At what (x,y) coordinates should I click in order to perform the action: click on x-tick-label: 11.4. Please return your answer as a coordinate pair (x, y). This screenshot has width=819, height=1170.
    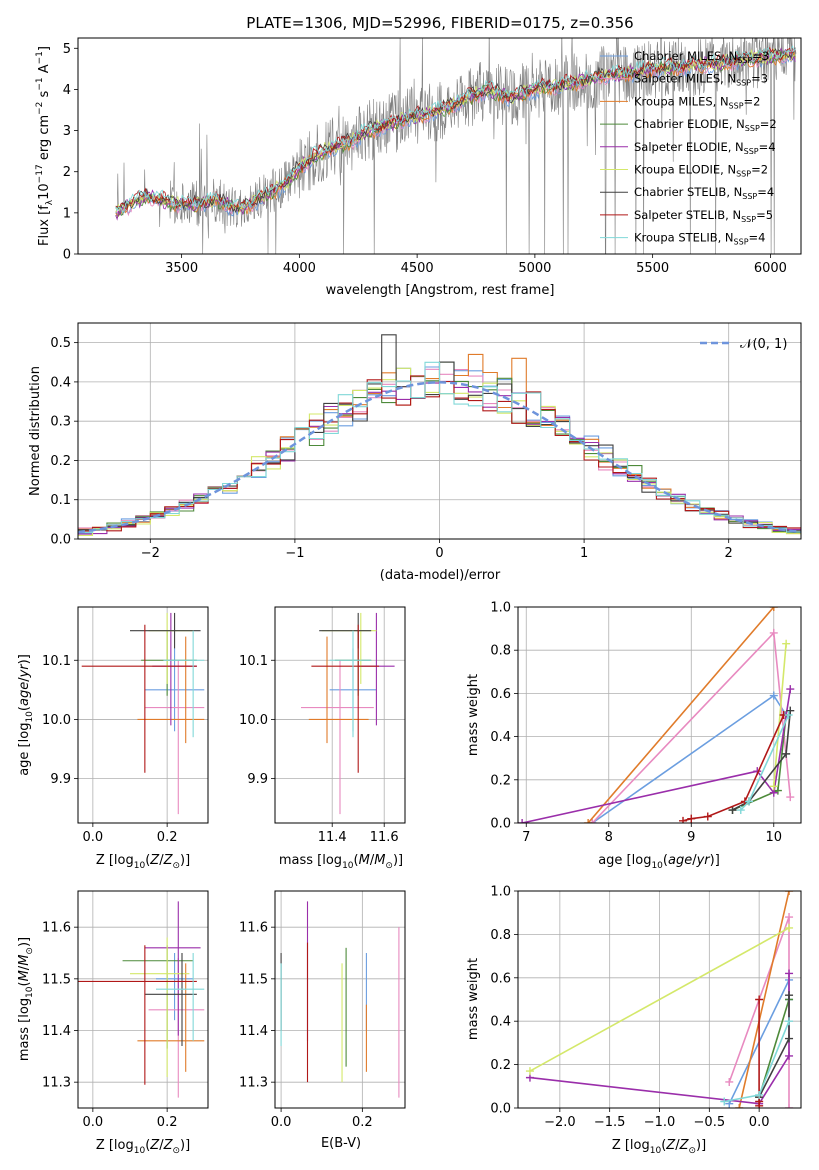
    Looking at the image, I should click on (332, 837).